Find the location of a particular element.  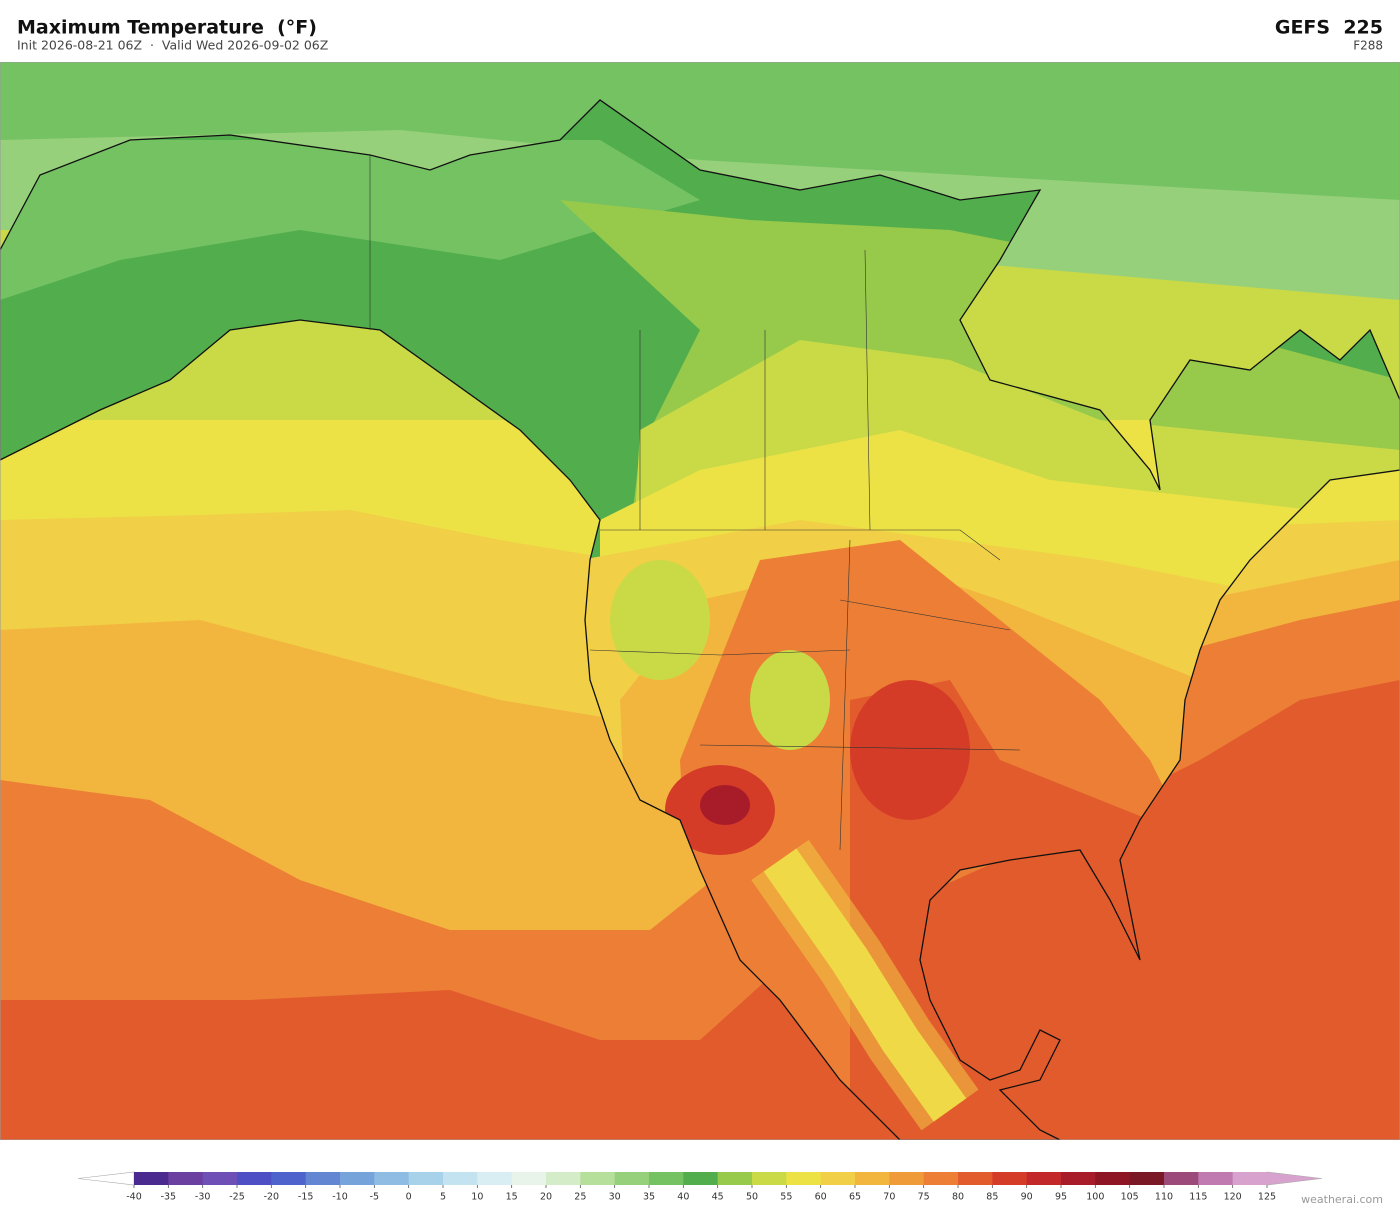

colorbar-tick-label: 90 is located at coordinates (1027, 1197).